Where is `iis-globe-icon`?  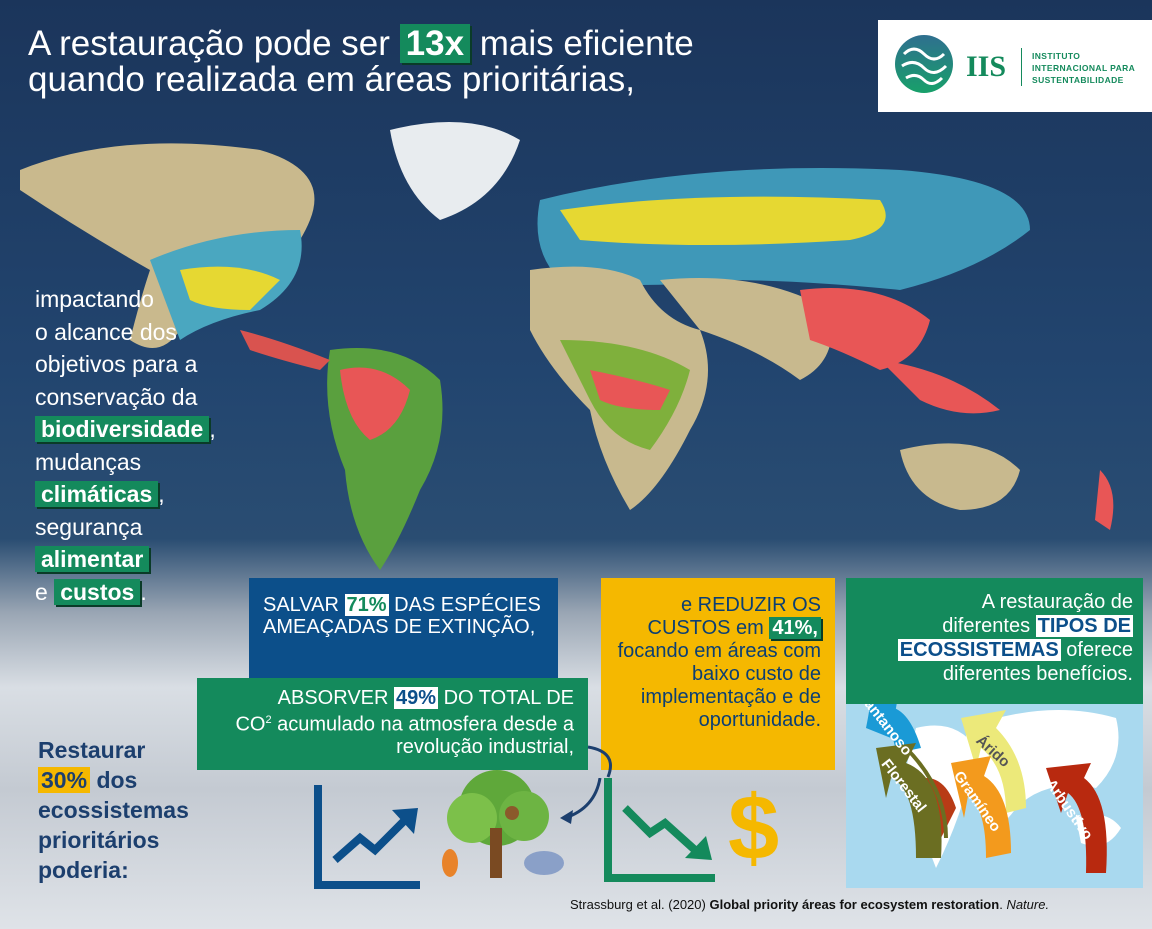
iis-globe-icon is located at coordinates (924, 64).